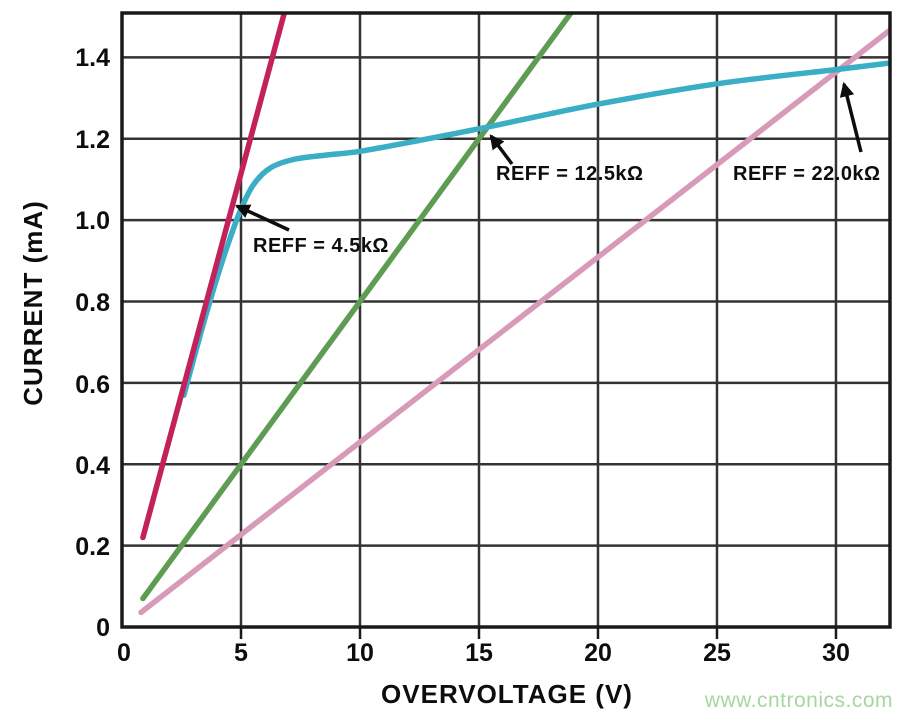  Describe the element at coordinates (717, 653) in the screenshot. I see `x-tick-label: 25` at that location.